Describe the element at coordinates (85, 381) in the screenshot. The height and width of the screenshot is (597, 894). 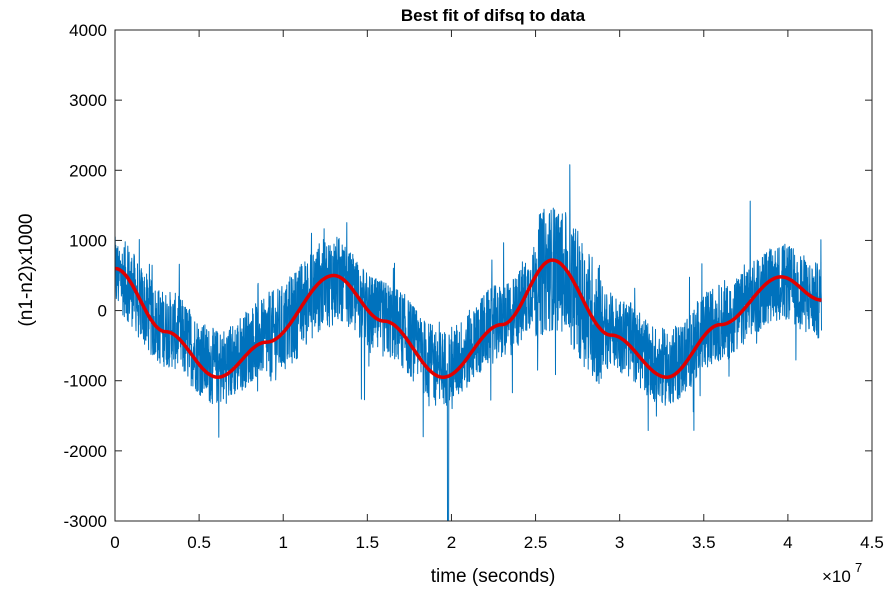
I see `y-tick-label: -1000` at that location.